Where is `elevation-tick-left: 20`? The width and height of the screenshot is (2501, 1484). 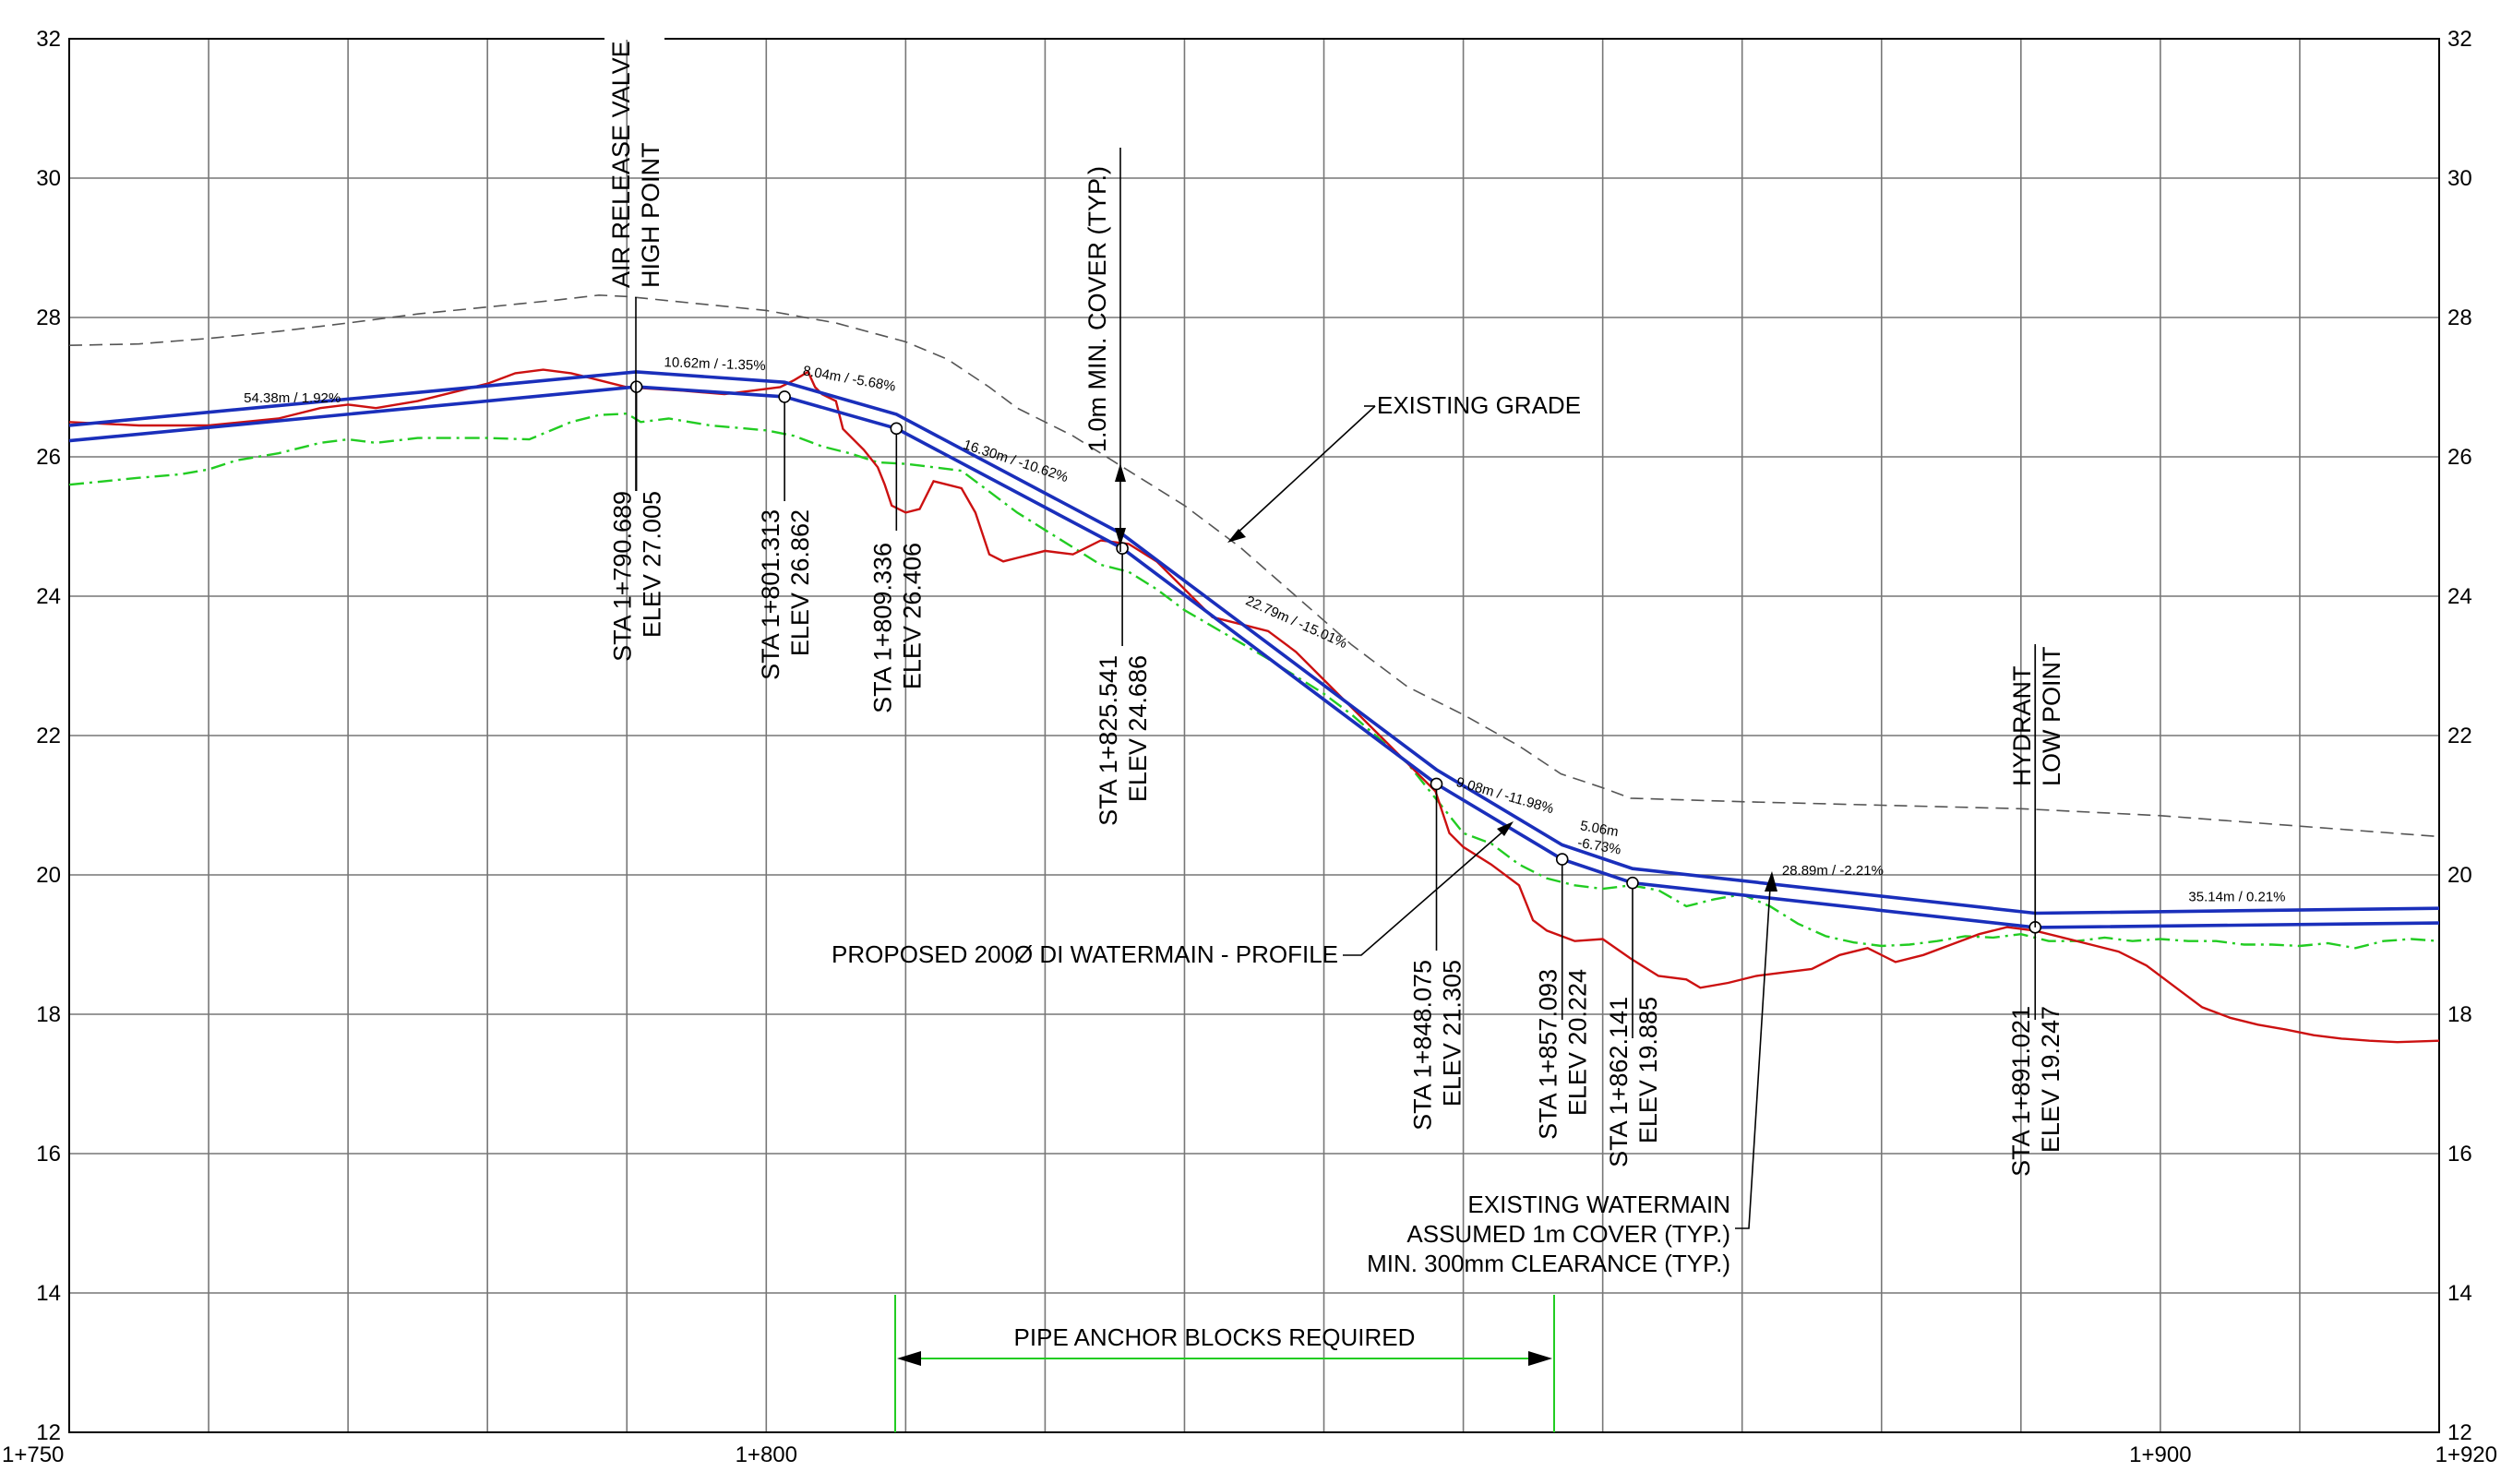 elevation-tick-left: 20 is located at coordinates (48, 875).